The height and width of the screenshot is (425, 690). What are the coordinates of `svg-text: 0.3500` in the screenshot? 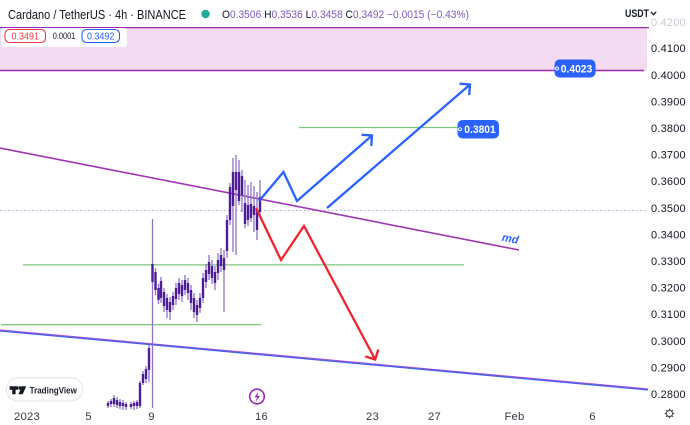 It's located at (668, 209).